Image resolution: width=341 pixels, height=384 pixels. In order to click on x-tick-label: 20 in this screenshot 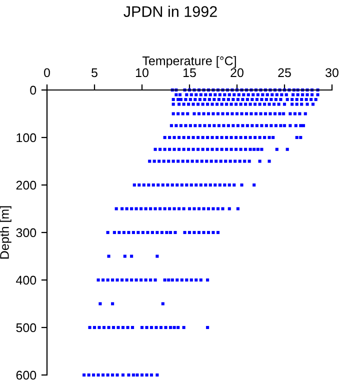, I will do `click(237, 73)`.